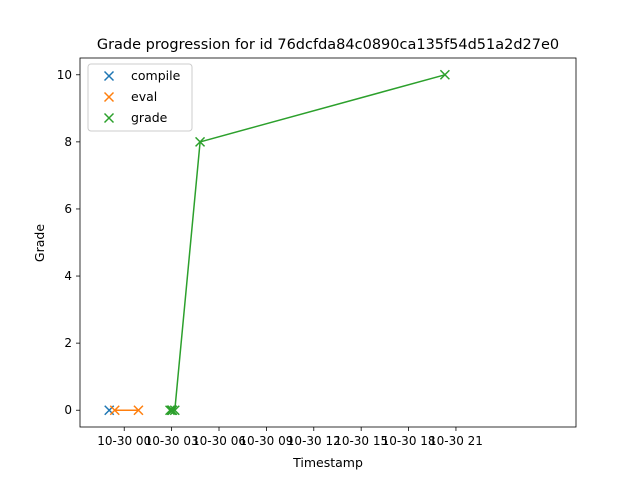 The height and width of the screenshot is (480, 640). What do you see at coordinates (124, 441) in the screenshot?
I see `x-tick-label: 10-30 00` at bounding box center [124, 441].